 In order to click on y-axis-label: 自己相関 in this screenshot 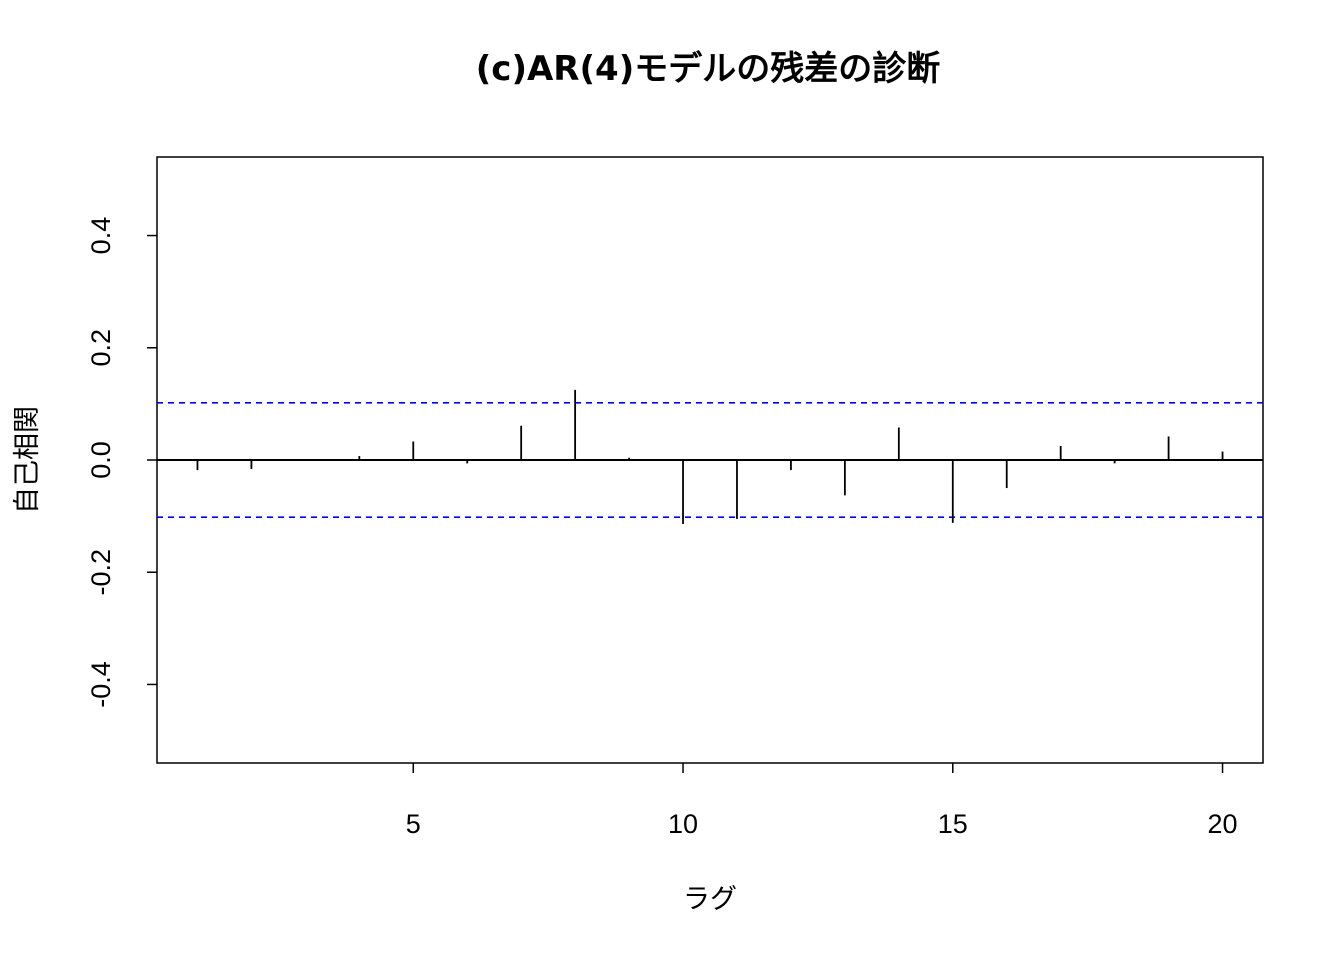, I will do `click(27, 460)`.